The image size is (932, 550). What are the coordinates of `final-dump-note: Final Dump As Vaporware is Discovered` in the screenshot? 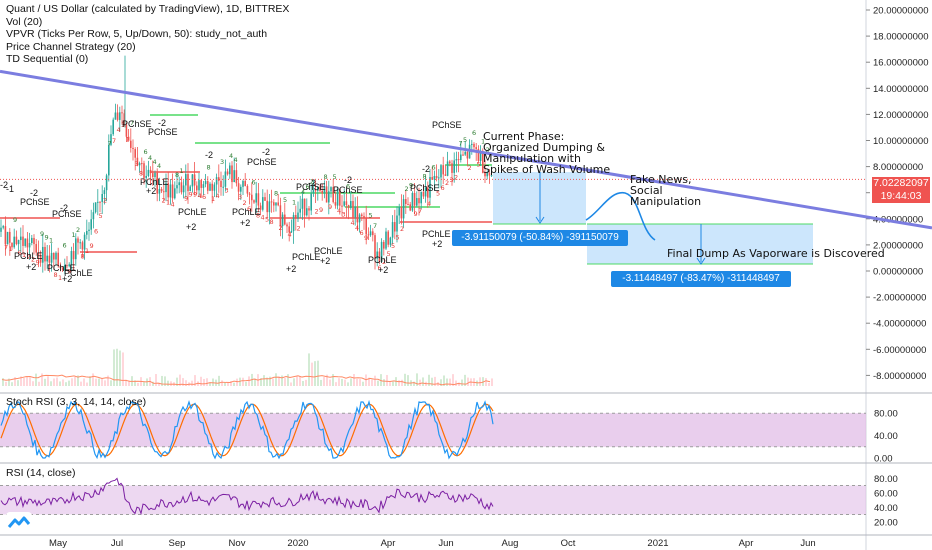 It's located at (776, 253).